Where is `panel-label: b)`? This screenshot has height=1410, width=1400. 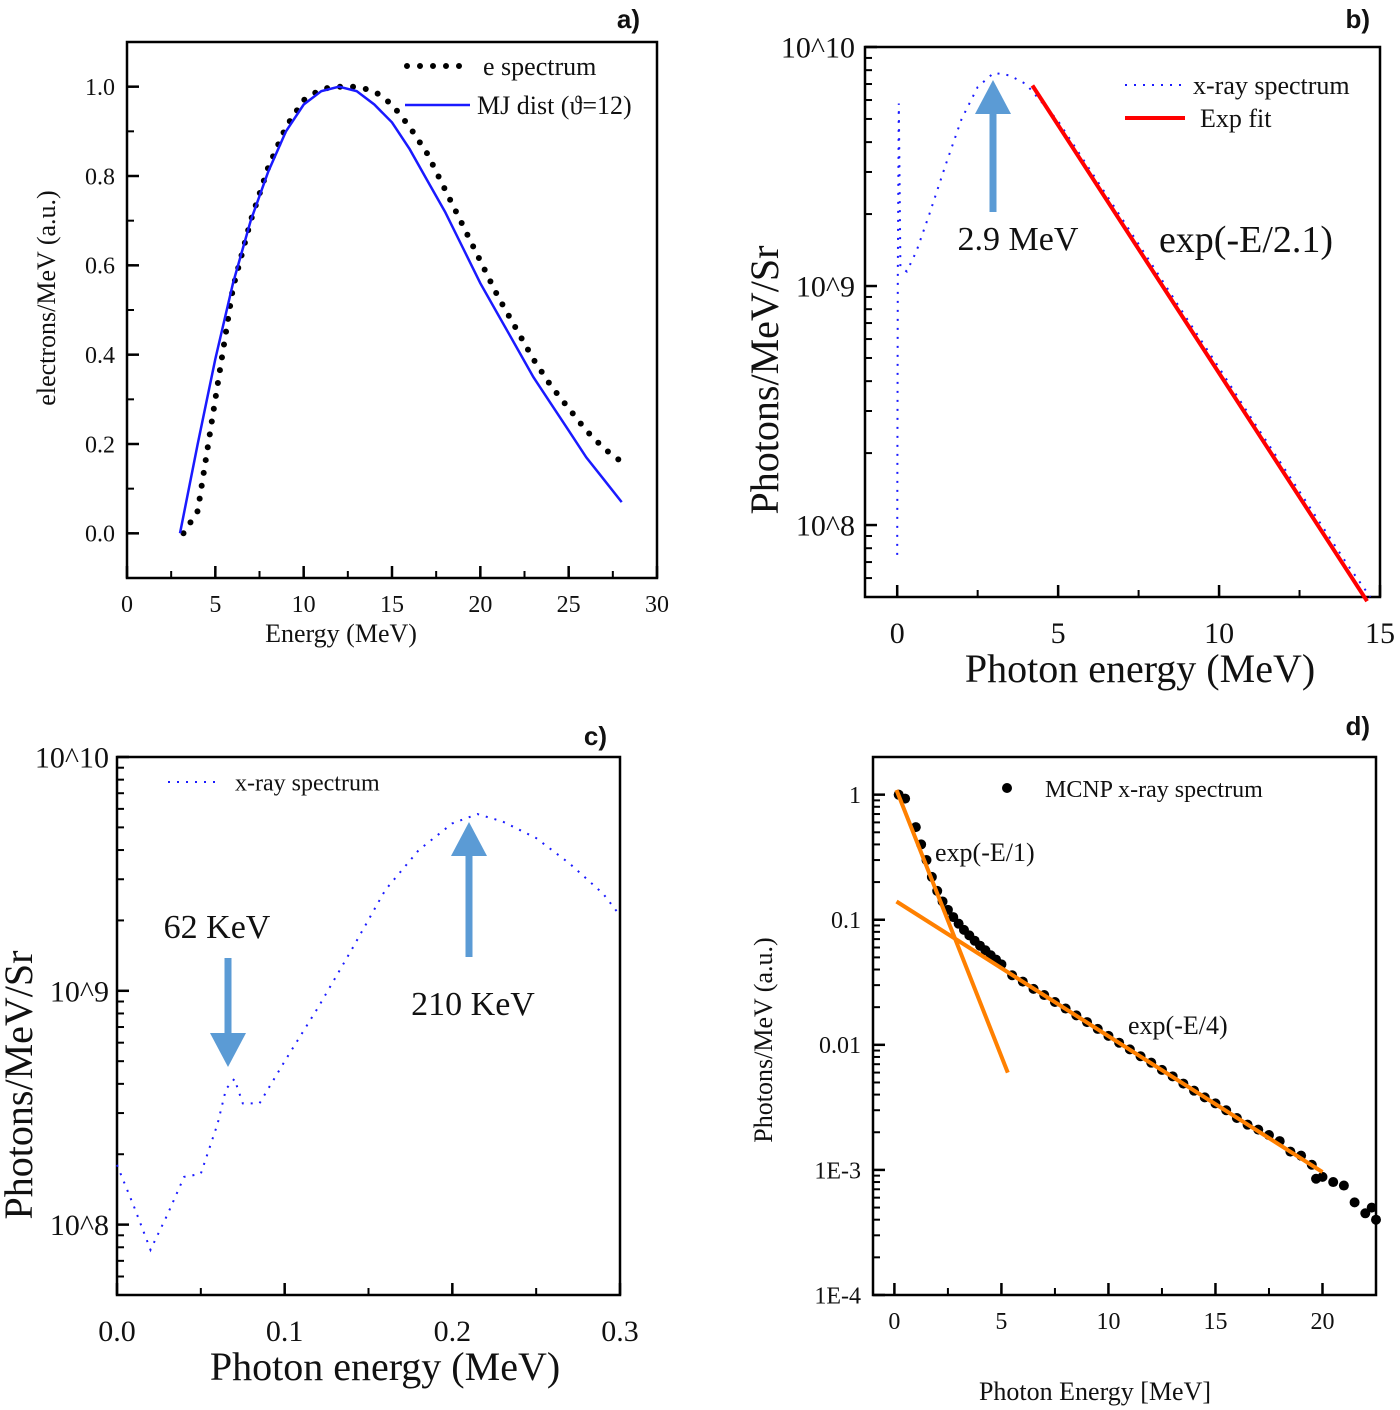
panel-label: b) is located at coordinates (1357, 19).